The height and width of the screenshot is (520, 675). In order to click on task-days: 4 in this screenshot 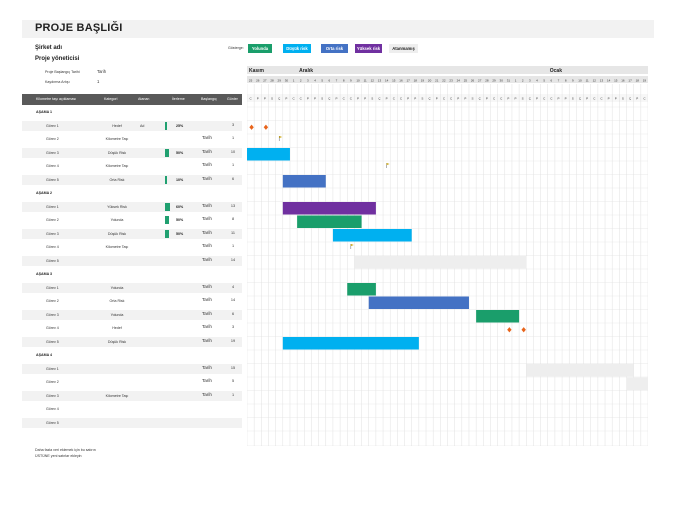, I will do `click(233, 286)`.